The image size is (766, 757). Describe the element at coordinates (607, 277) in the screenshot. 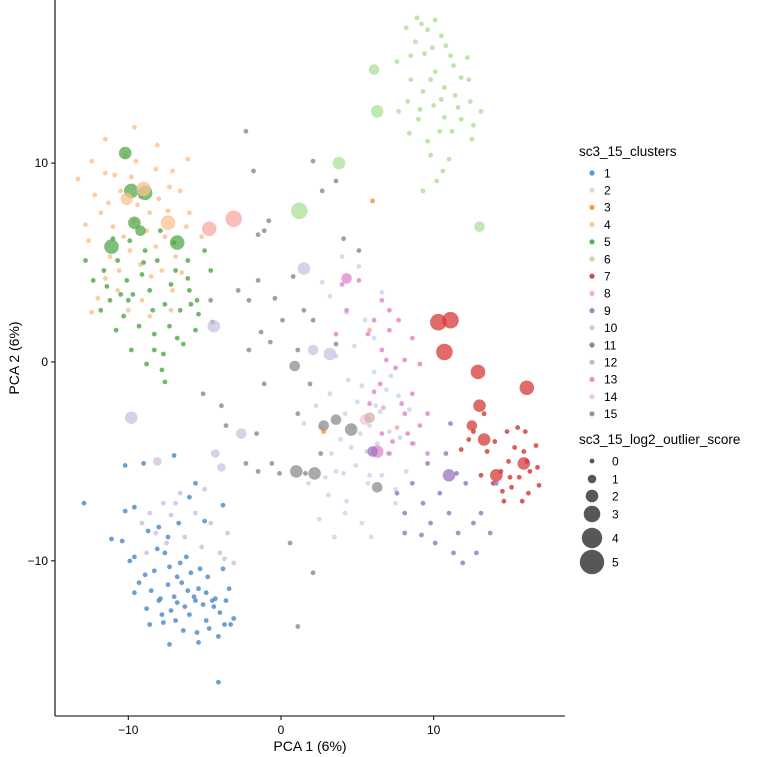

I see `legend-label-cluster-7: 7` at that location.